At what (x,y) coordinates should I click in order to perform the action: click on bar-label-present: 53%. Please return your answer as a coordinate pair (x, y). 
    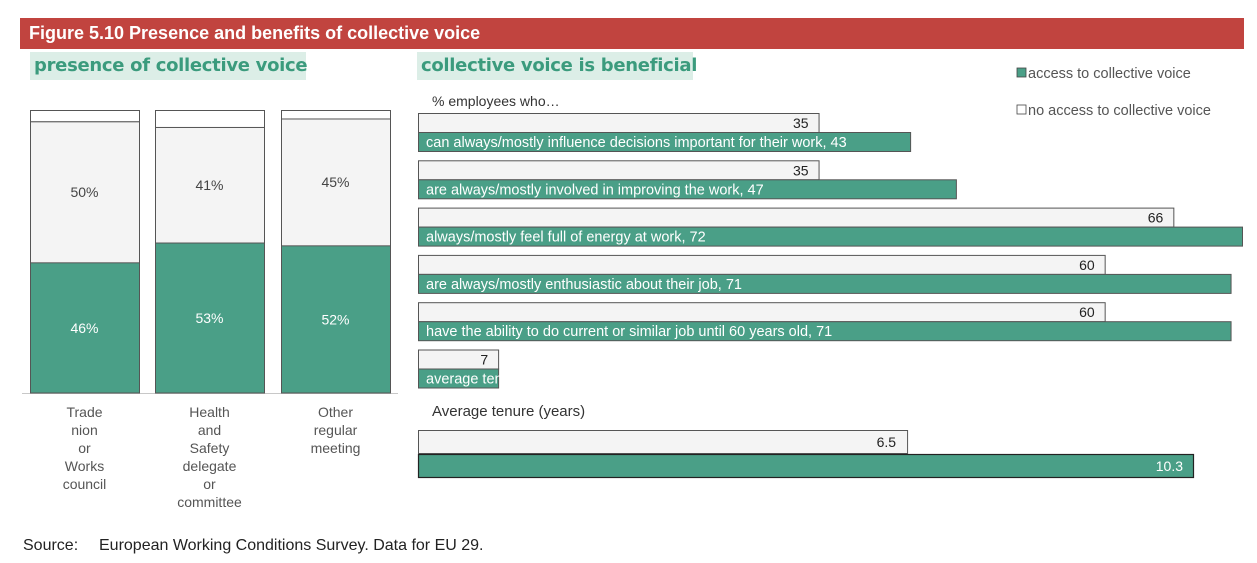
    Looking at the image, I should click on (209, 318).